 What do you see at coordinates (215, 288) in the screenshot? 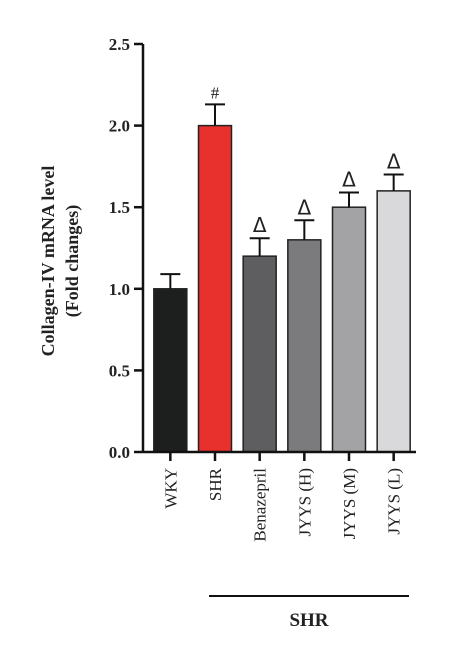
I see `bar-shr` at bounding box center [215, 288].